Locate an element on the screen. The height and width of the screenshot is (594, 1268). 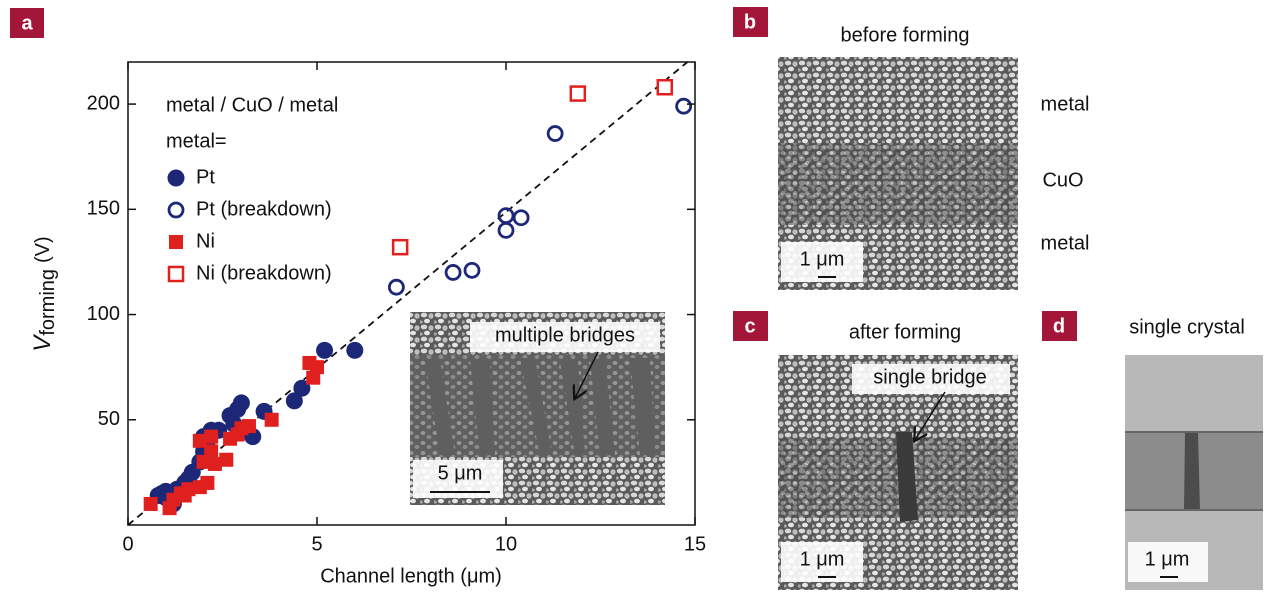
panel-label: c is located at coordinates (749, 326).